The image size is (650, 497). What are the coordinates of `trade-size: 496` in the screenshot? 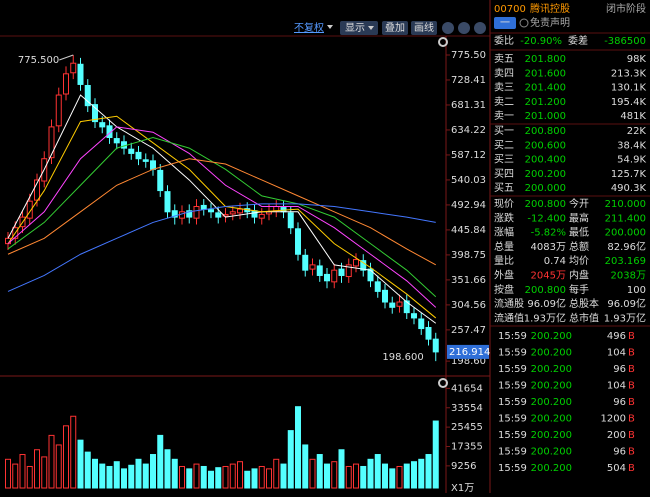 It's located at (616, 336).